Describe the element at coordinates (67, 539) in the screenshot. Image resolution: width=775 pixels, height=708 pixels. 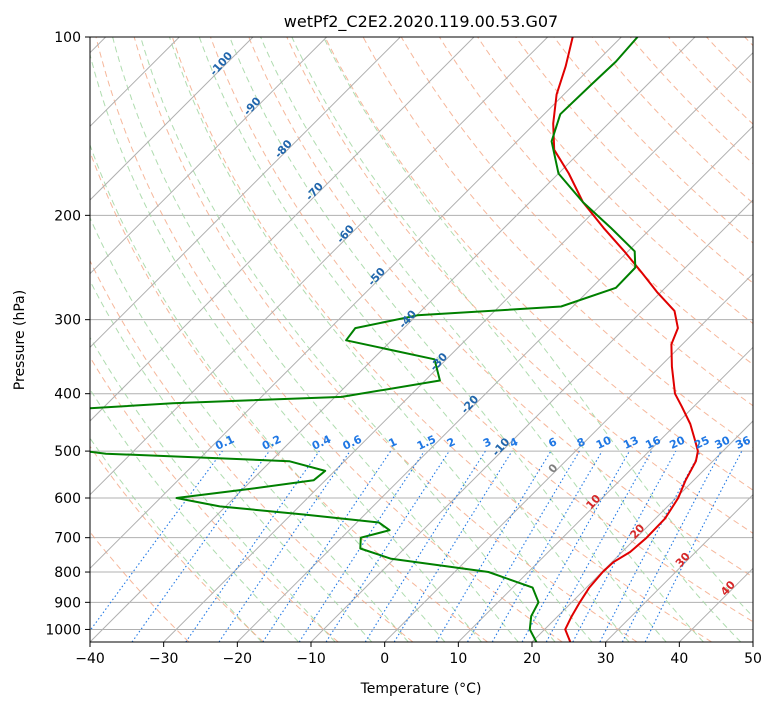
I see `y-tick-label: 700` at that location.